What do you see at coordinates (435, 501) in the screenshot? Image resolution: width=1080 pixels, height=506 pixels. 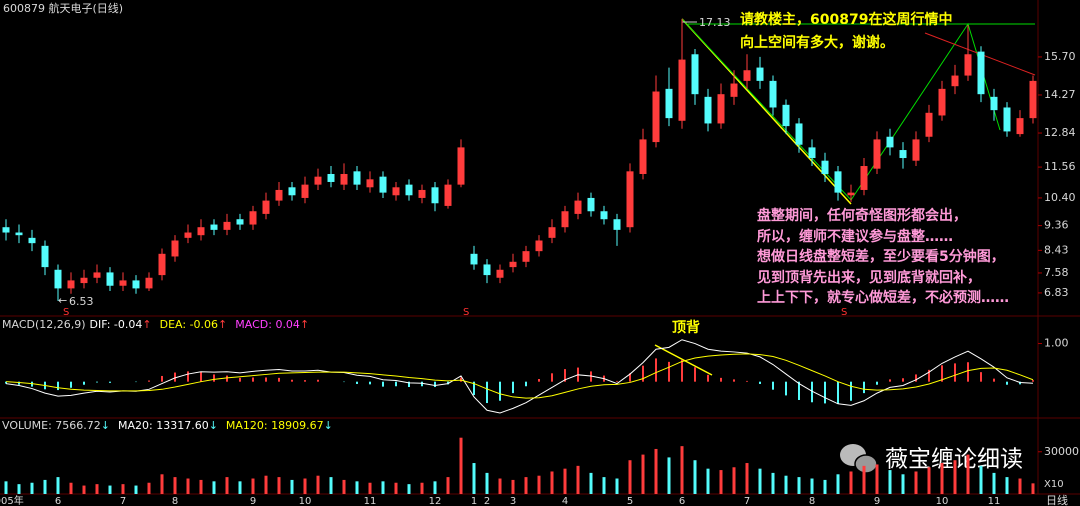 I see `x-tick-label: 12` at bounding box center [435, 501].